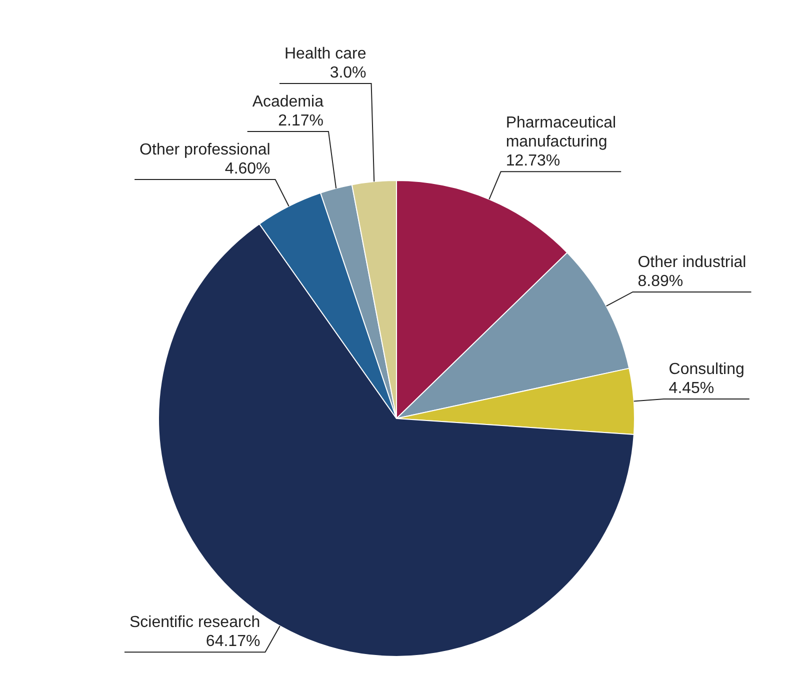 This screenshot has height=677, width=793. I want to click on slice-label: Pharmaceutical manufacturing, so click(561, 132).